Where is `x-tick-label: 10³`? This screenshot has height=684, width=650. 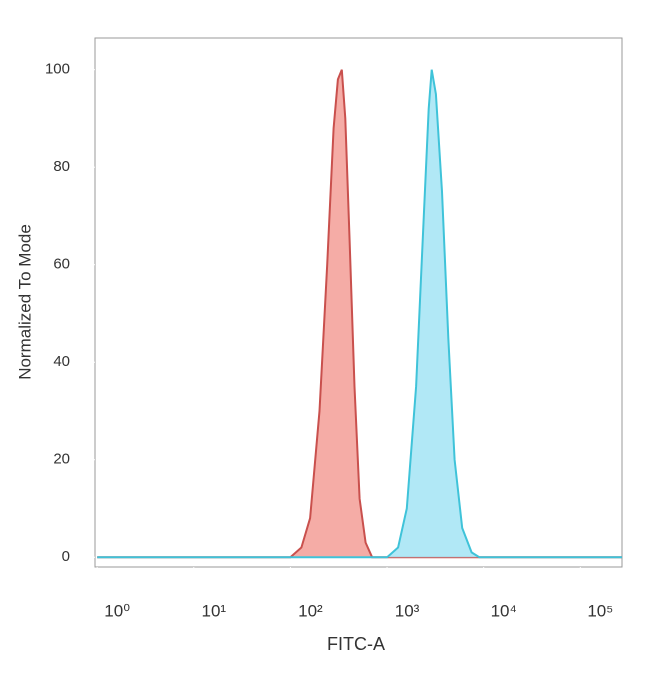
x-tick-label: 10³ is located at coordinates (407, 610).